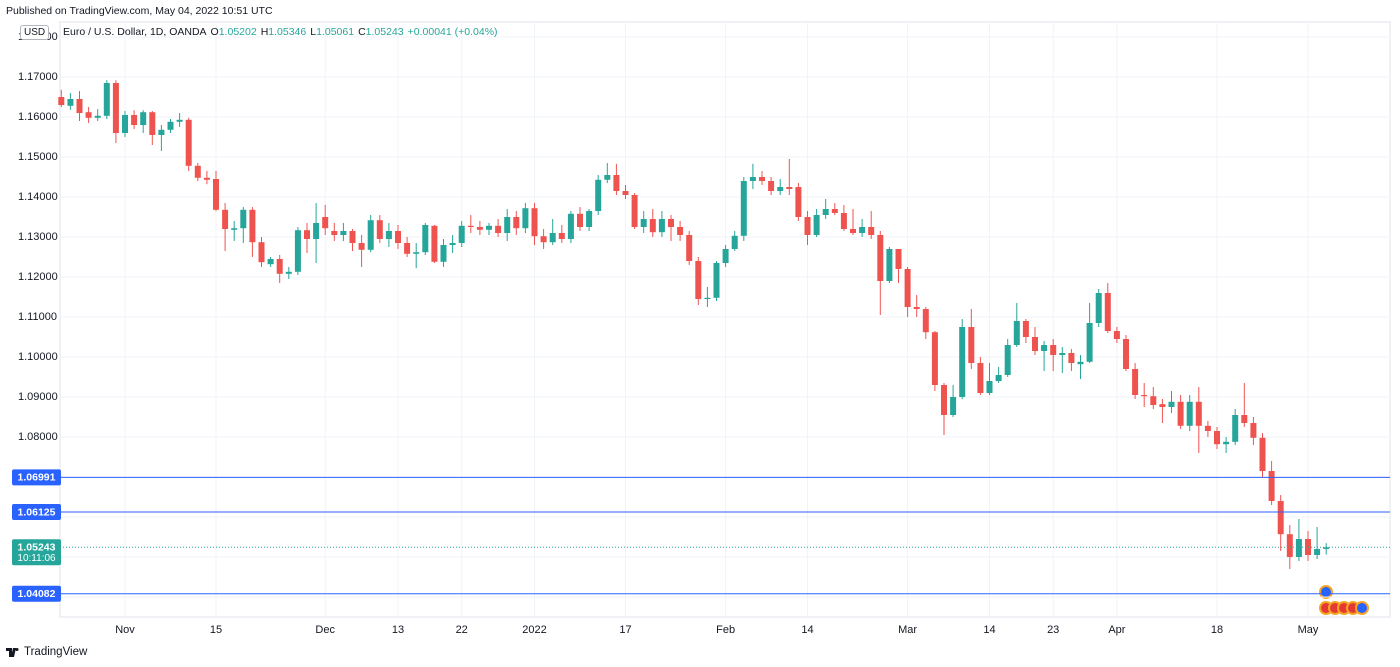 The width and height of the screenshot is (1400, 667). I want to click on y-tick-label: 1.13000, so click(38, 237).